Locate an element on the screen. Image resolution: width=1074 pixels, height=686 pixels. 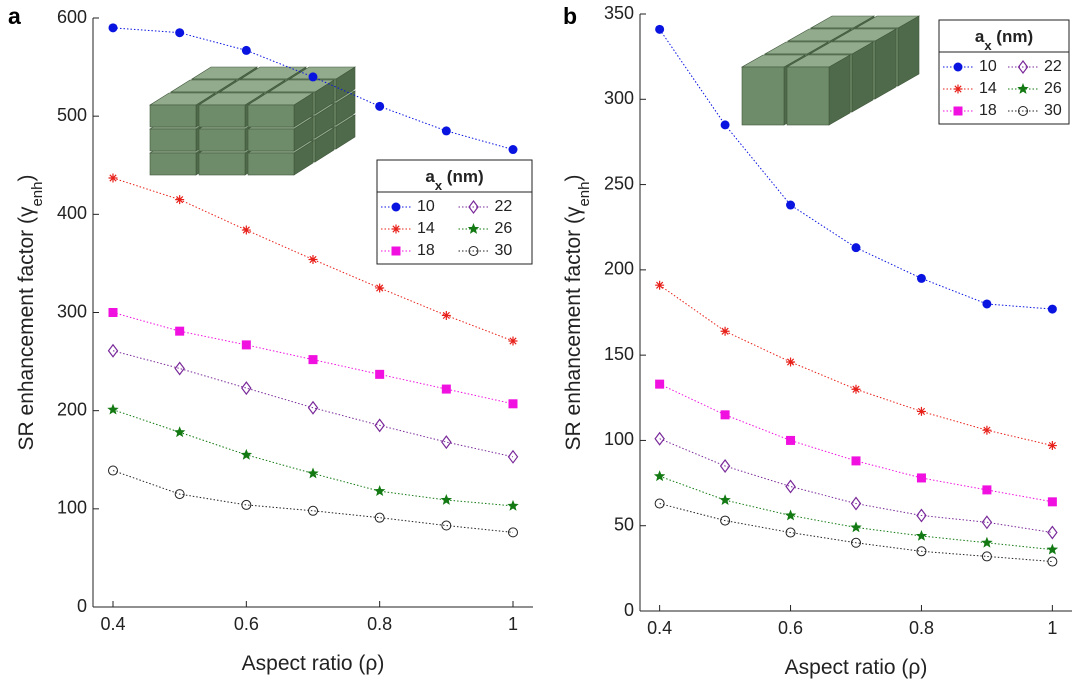
legend: ax (nm) 10 14 18 22 26 30 is located at coordinates (454, 212).